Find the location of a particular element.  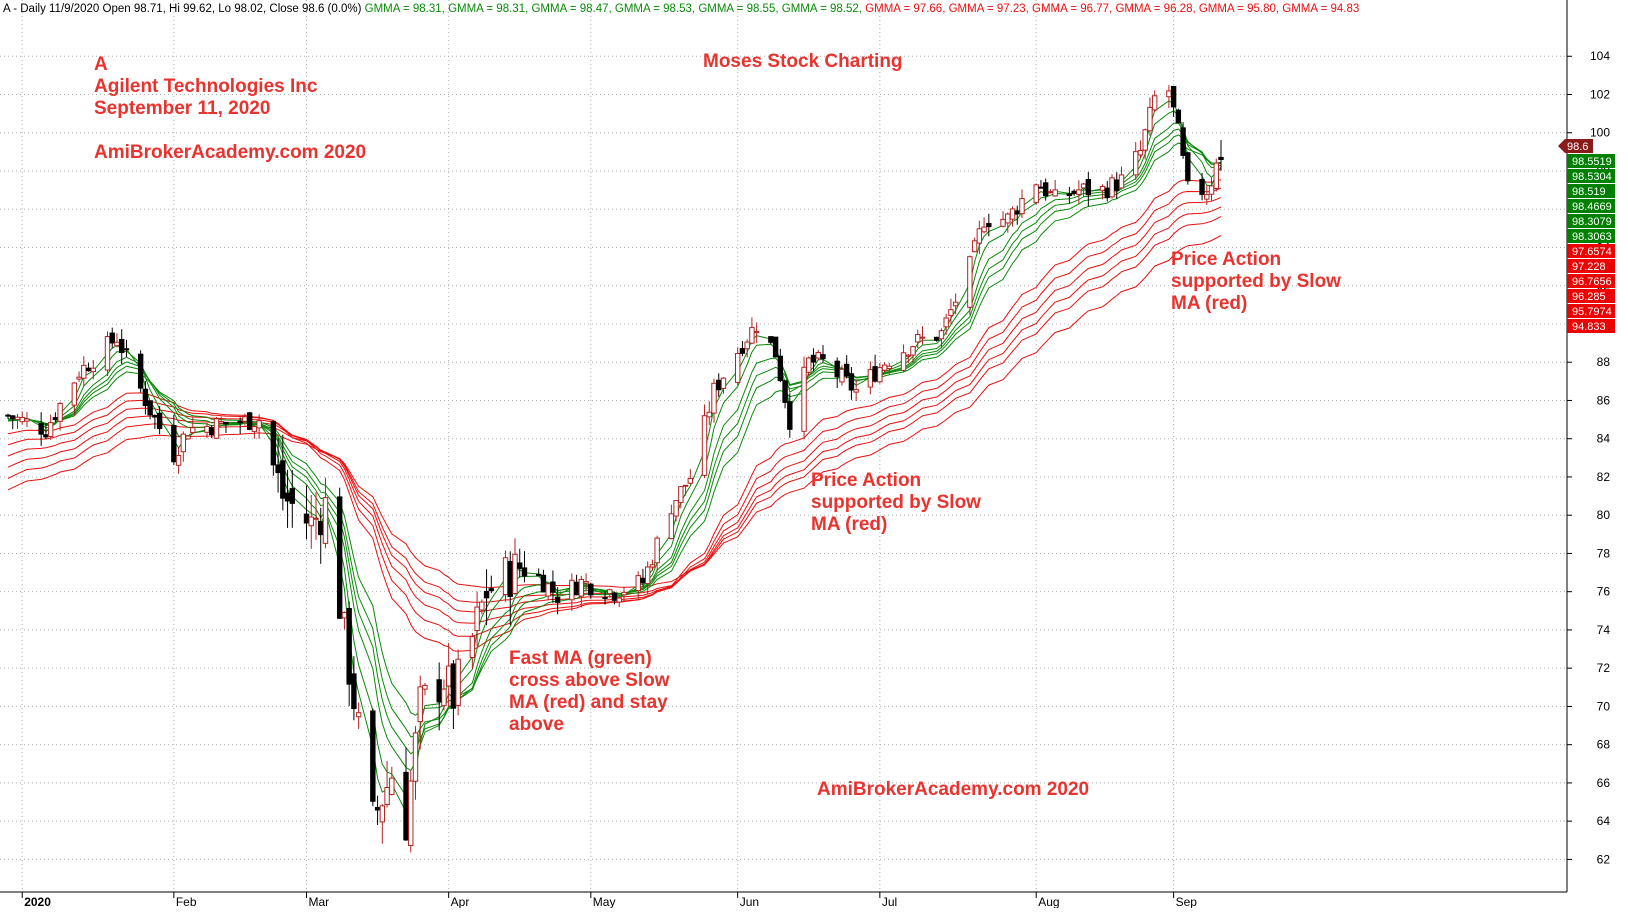

annotation-line: Fast MA (green) is located at coordinates (580, 658).